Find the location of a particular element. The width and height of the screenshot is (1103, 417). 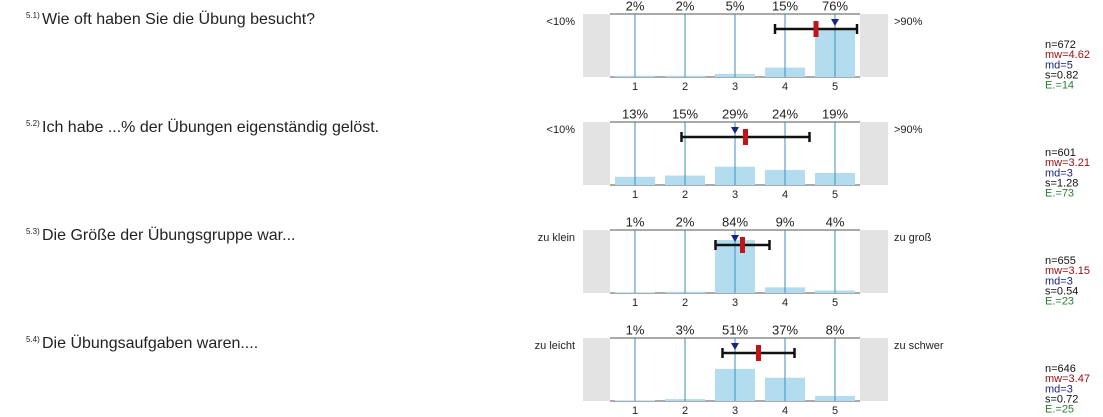

stat-n: n=655 is located at coordinates (1060, 261).